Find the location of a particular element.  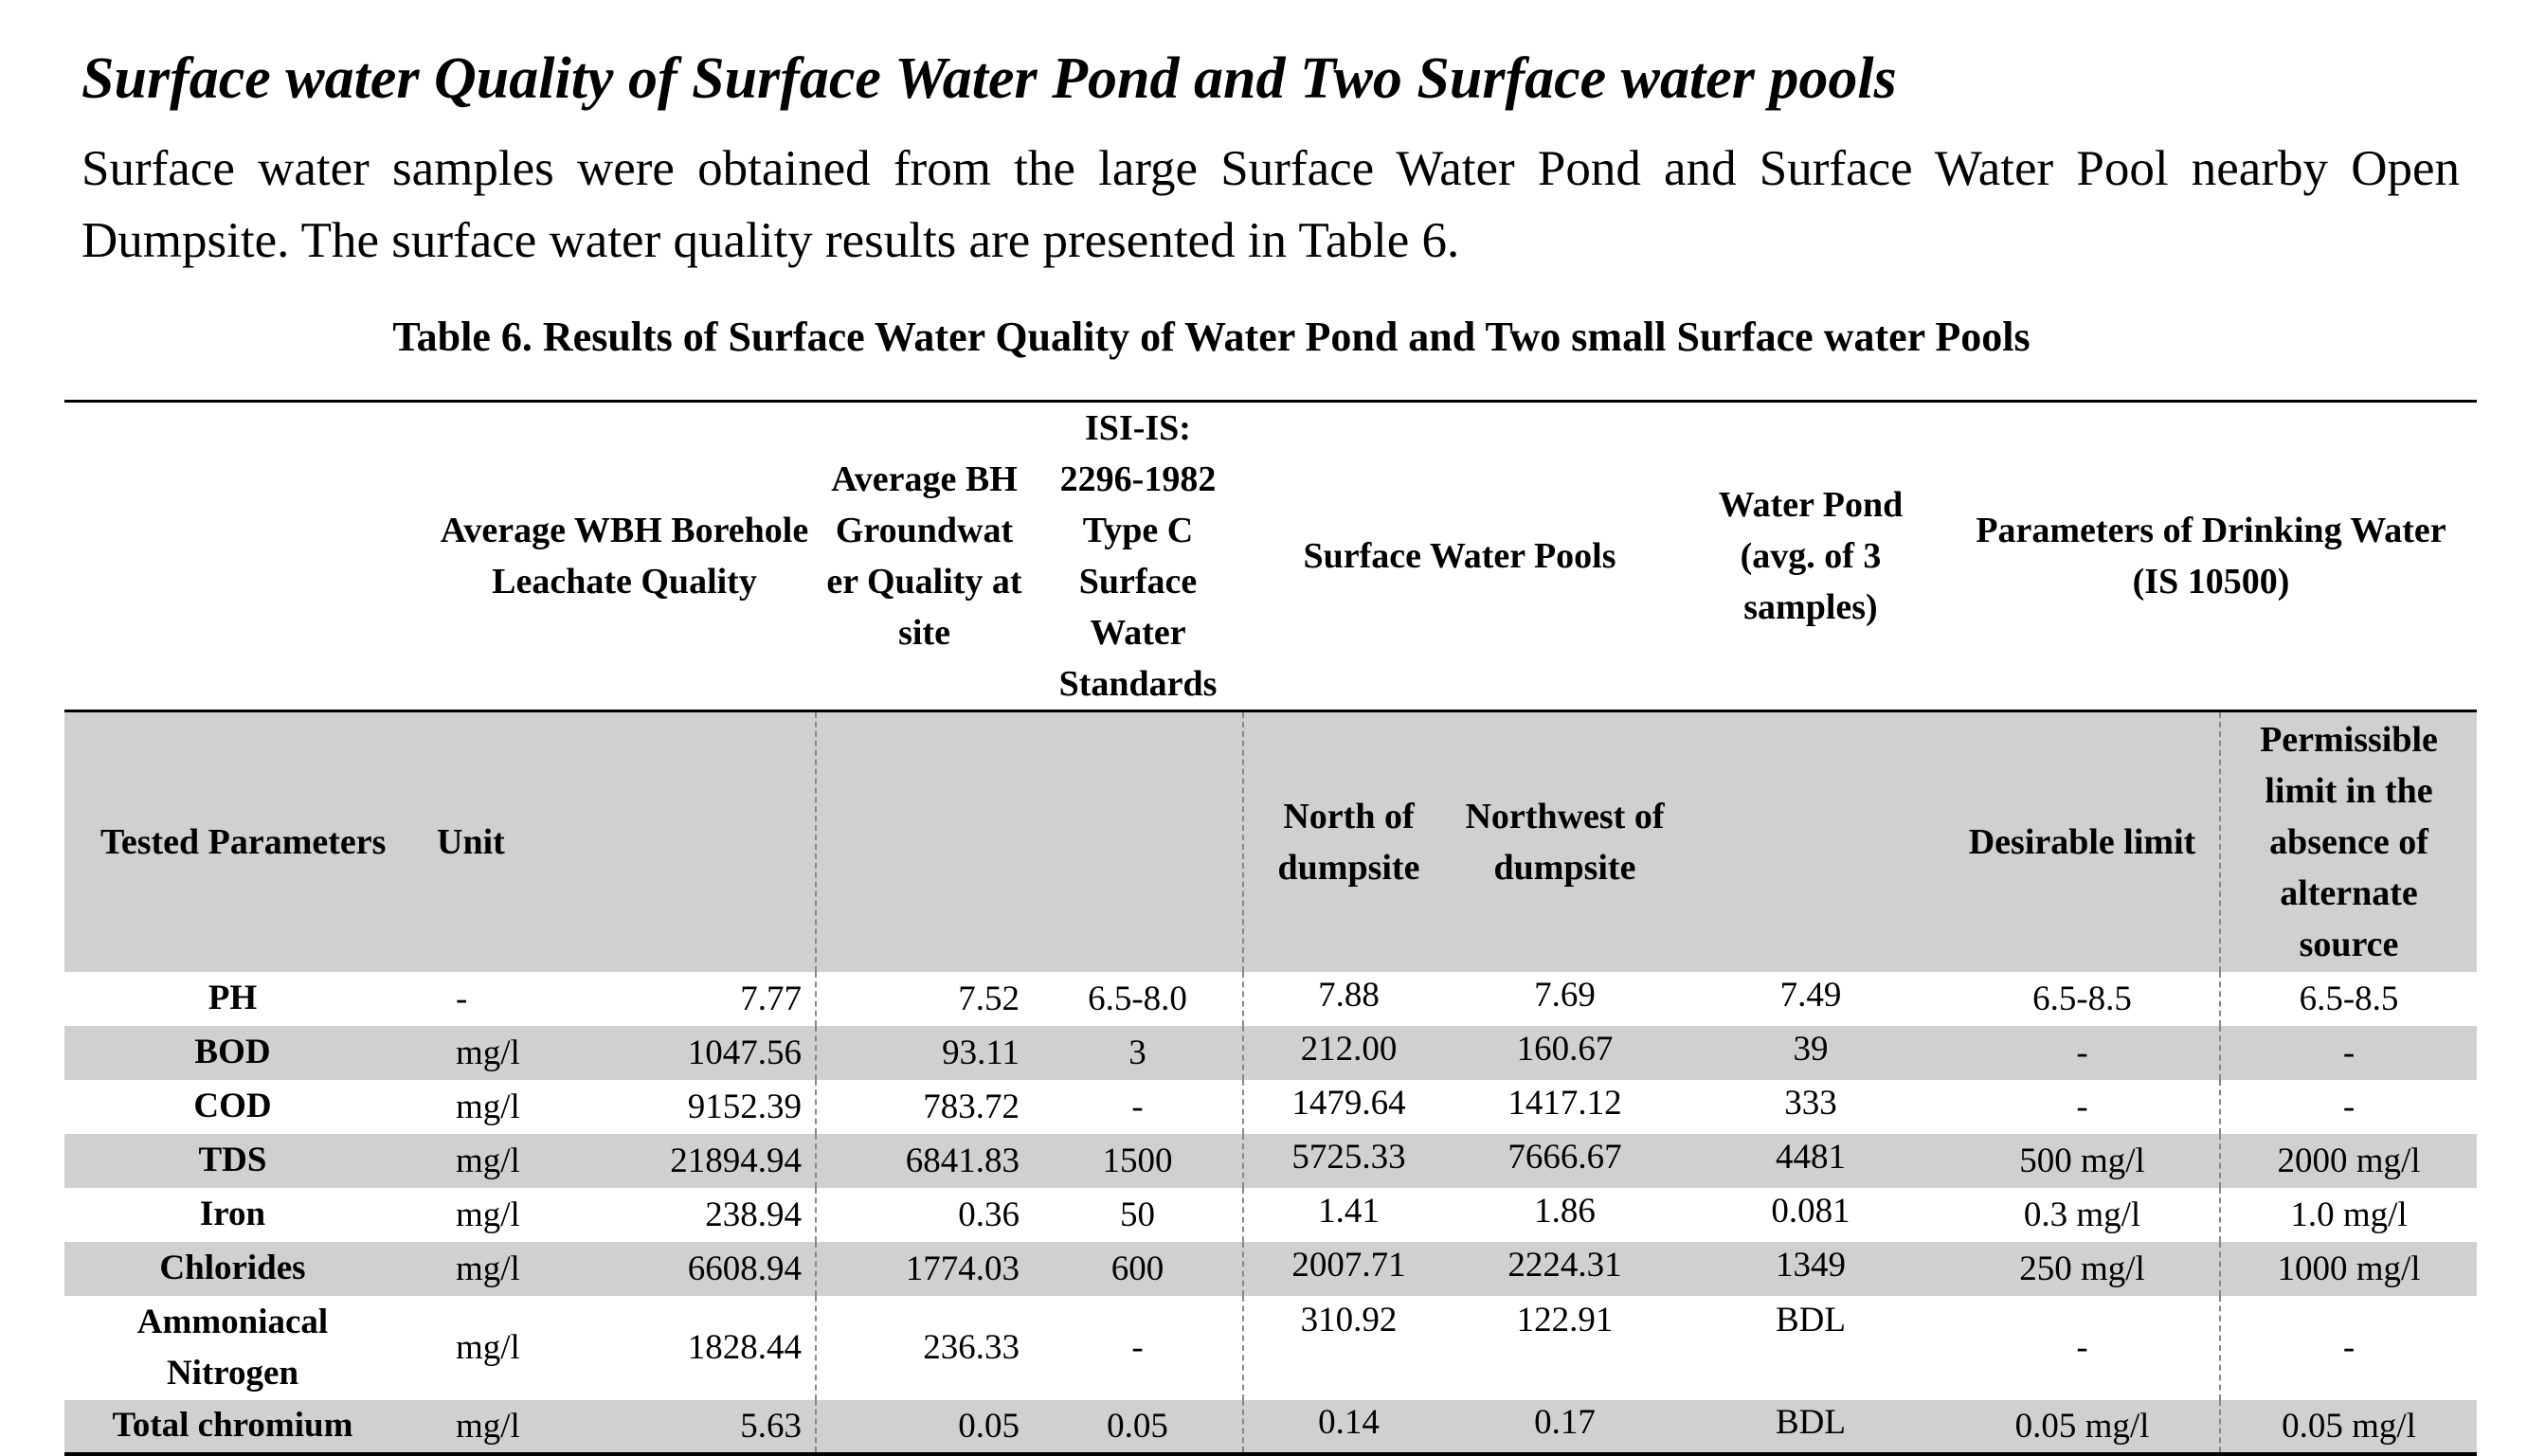

bh-cell: 0.36 is located at coordinates (924, 1214).